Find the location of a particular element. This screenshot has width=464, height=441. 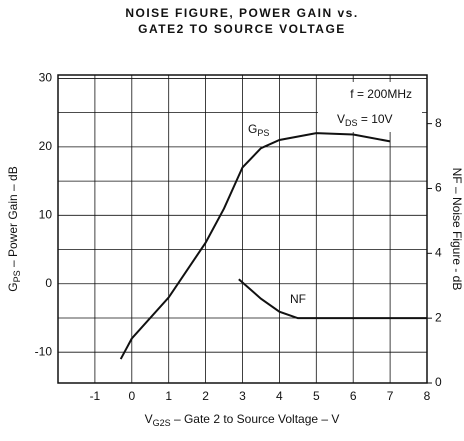

x-tick-label: -1 is located at coordinates (95, 396).